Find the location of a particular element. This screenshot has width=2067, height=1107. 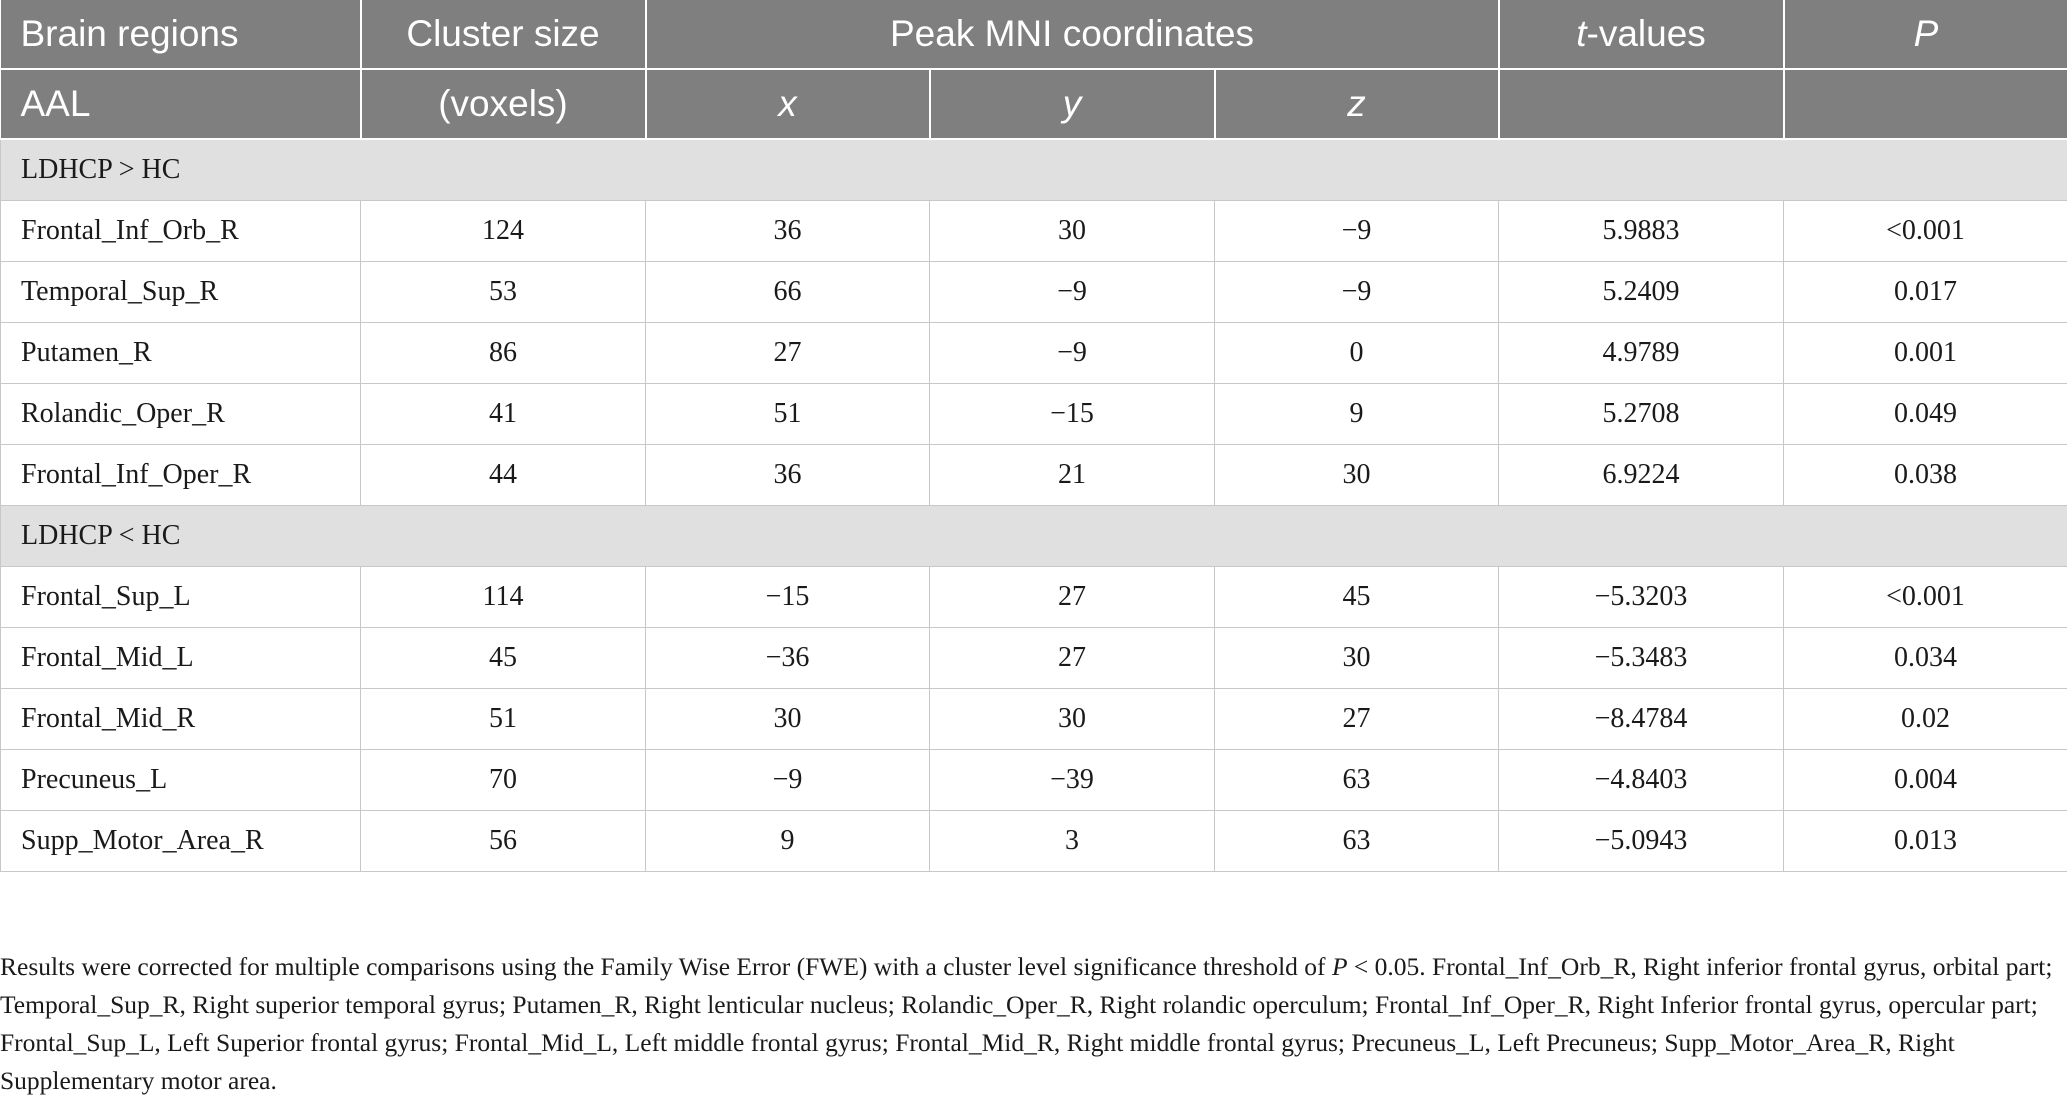

cell-z: 45 is located at coordinates (1356, 597).